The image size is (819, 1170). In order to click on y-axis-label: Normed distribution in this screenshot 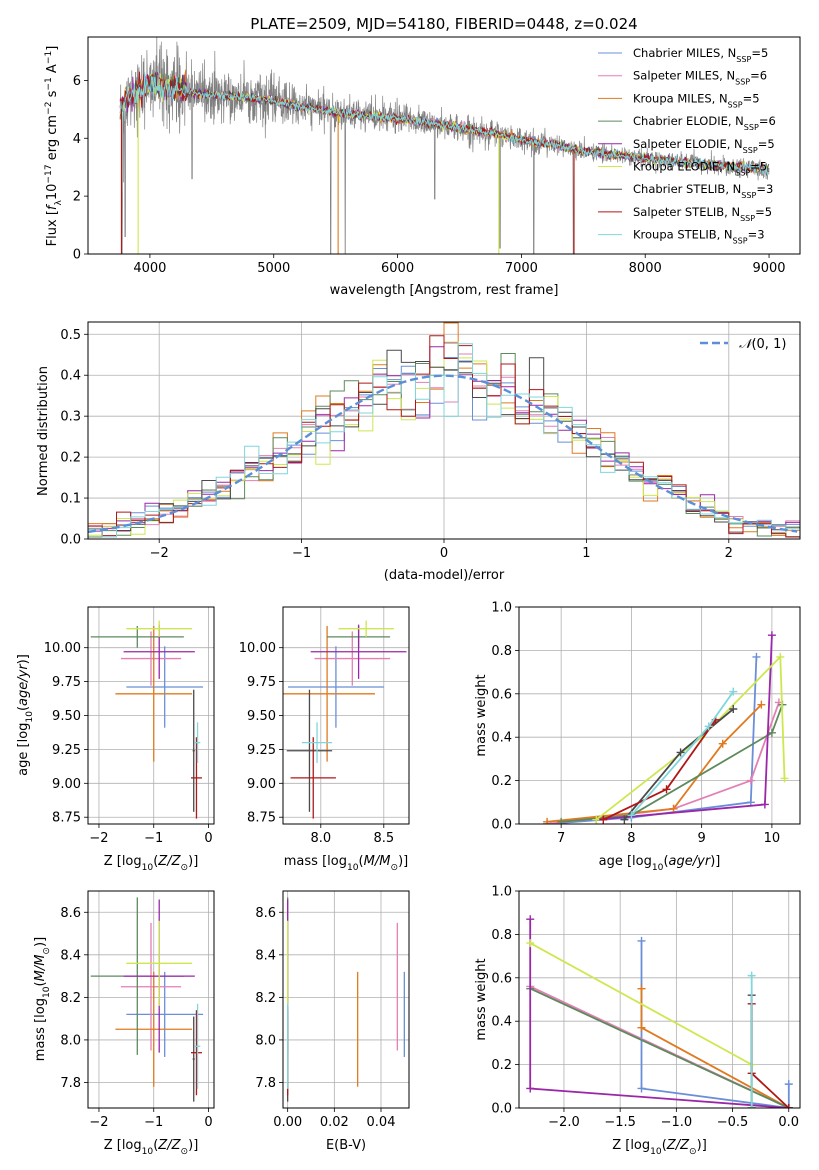, I will do `click(43, 431)`.